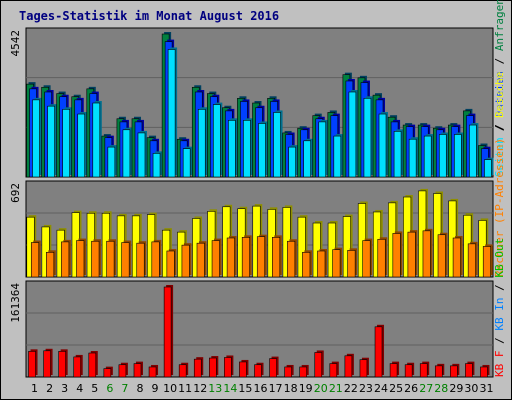  What do you see at coordinates (15, 43) in the screenshot?
I see `y-max-label-top: 4542` at bounding box center [15, 43].